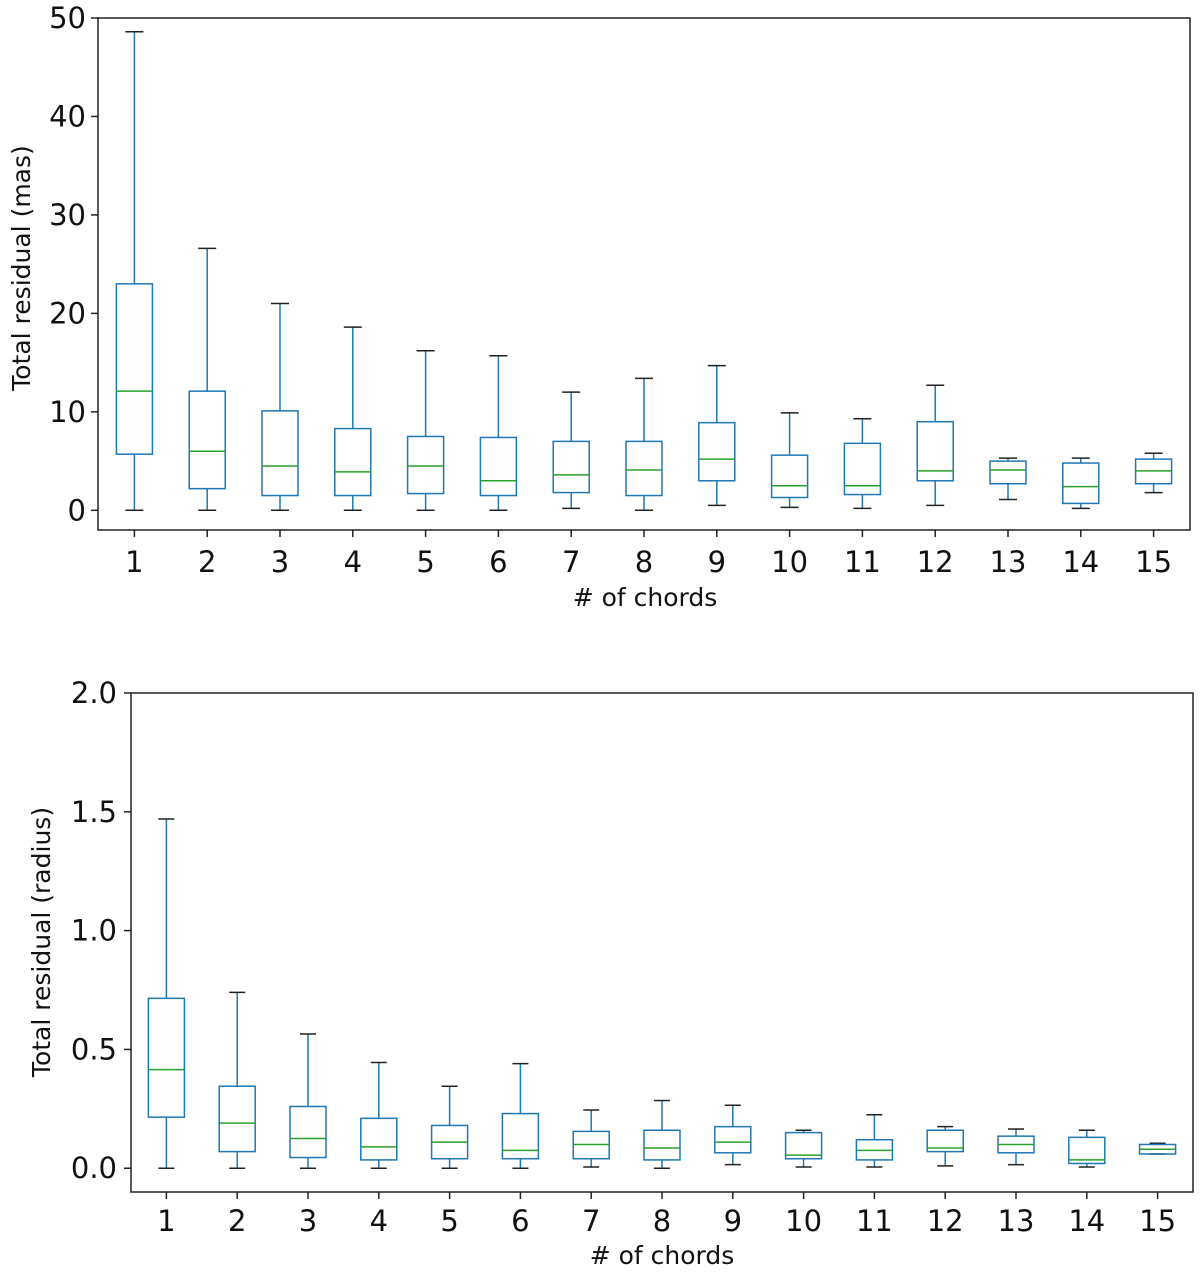 Image resolution: width=1200 pixels, height=1274 pixels. Describe the element at coordinates (94, 1049) in the screenshot. I see `y-tick-label: 0.5` at that location.